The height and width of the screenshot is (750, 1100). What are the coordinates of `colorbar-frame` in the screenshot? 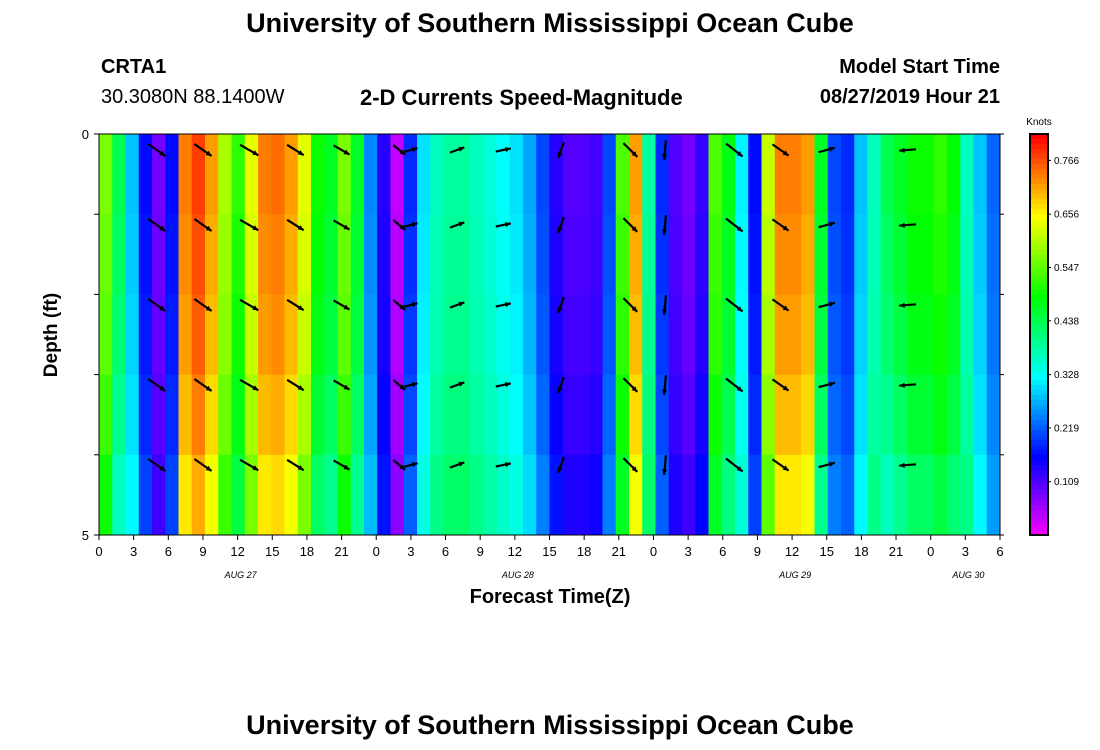 It's located at (1039, 334).